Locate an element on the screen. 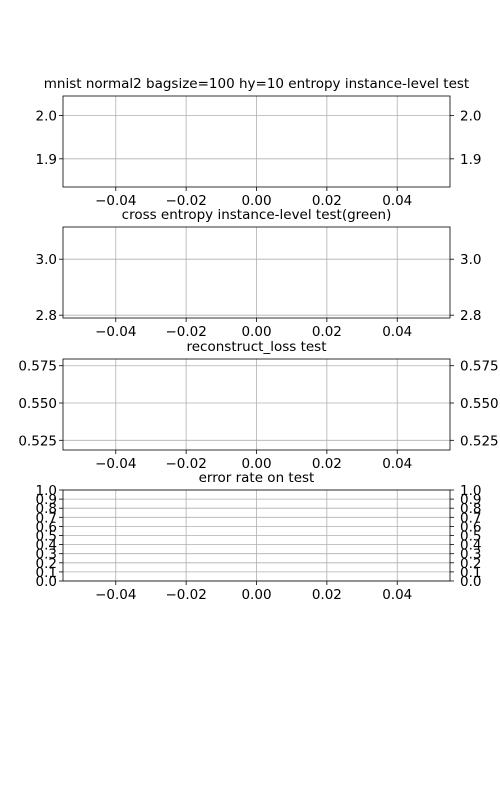  y-tick-label-right: 0.7 is located at coordinates (470, 518).